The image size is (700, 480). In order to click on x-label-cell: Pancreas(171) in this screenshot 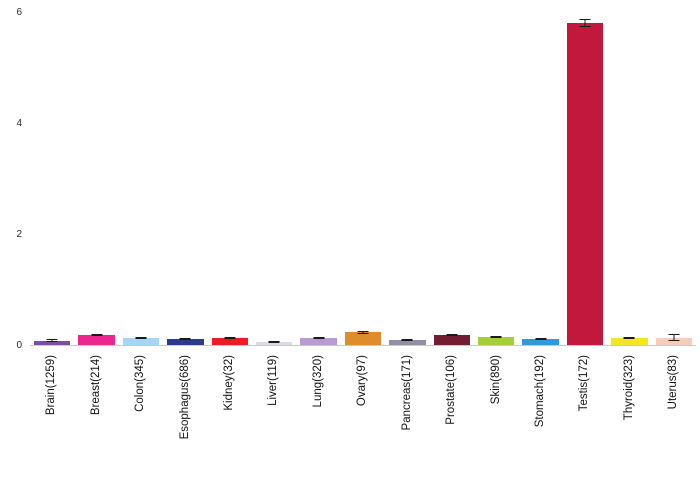, I will do `click(407, 412)`.